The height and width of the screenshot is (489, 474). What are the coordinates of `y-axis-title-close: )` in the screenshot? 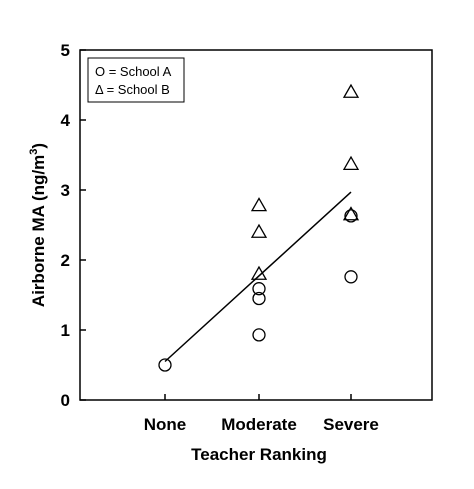 It's located at (38, 146).